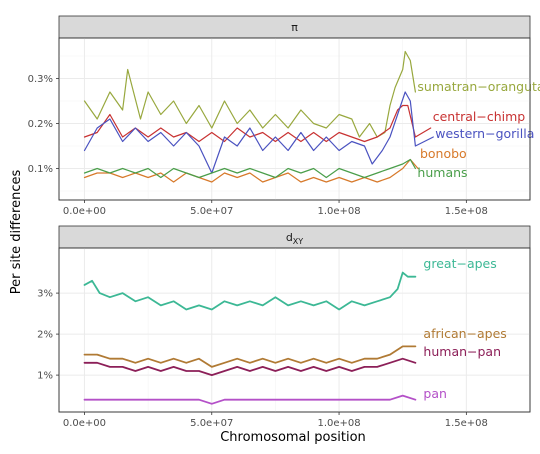 The image size is (540, 454). Describe the element at coordinates (442, 172) in the screenshot. I see `series-label-humans: humans` at that location.